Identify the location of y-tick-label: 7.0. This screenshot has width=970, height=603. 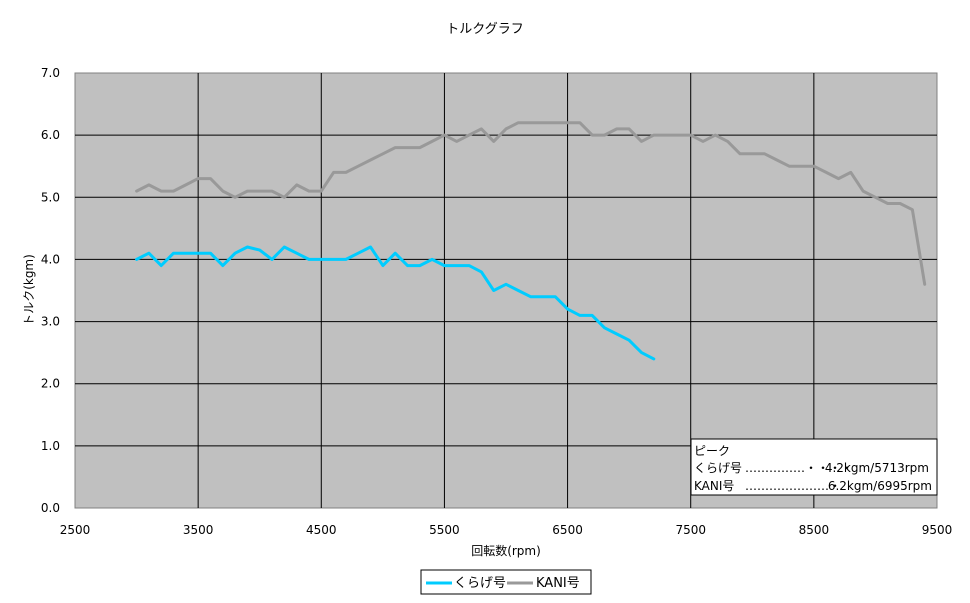
(50, 73).